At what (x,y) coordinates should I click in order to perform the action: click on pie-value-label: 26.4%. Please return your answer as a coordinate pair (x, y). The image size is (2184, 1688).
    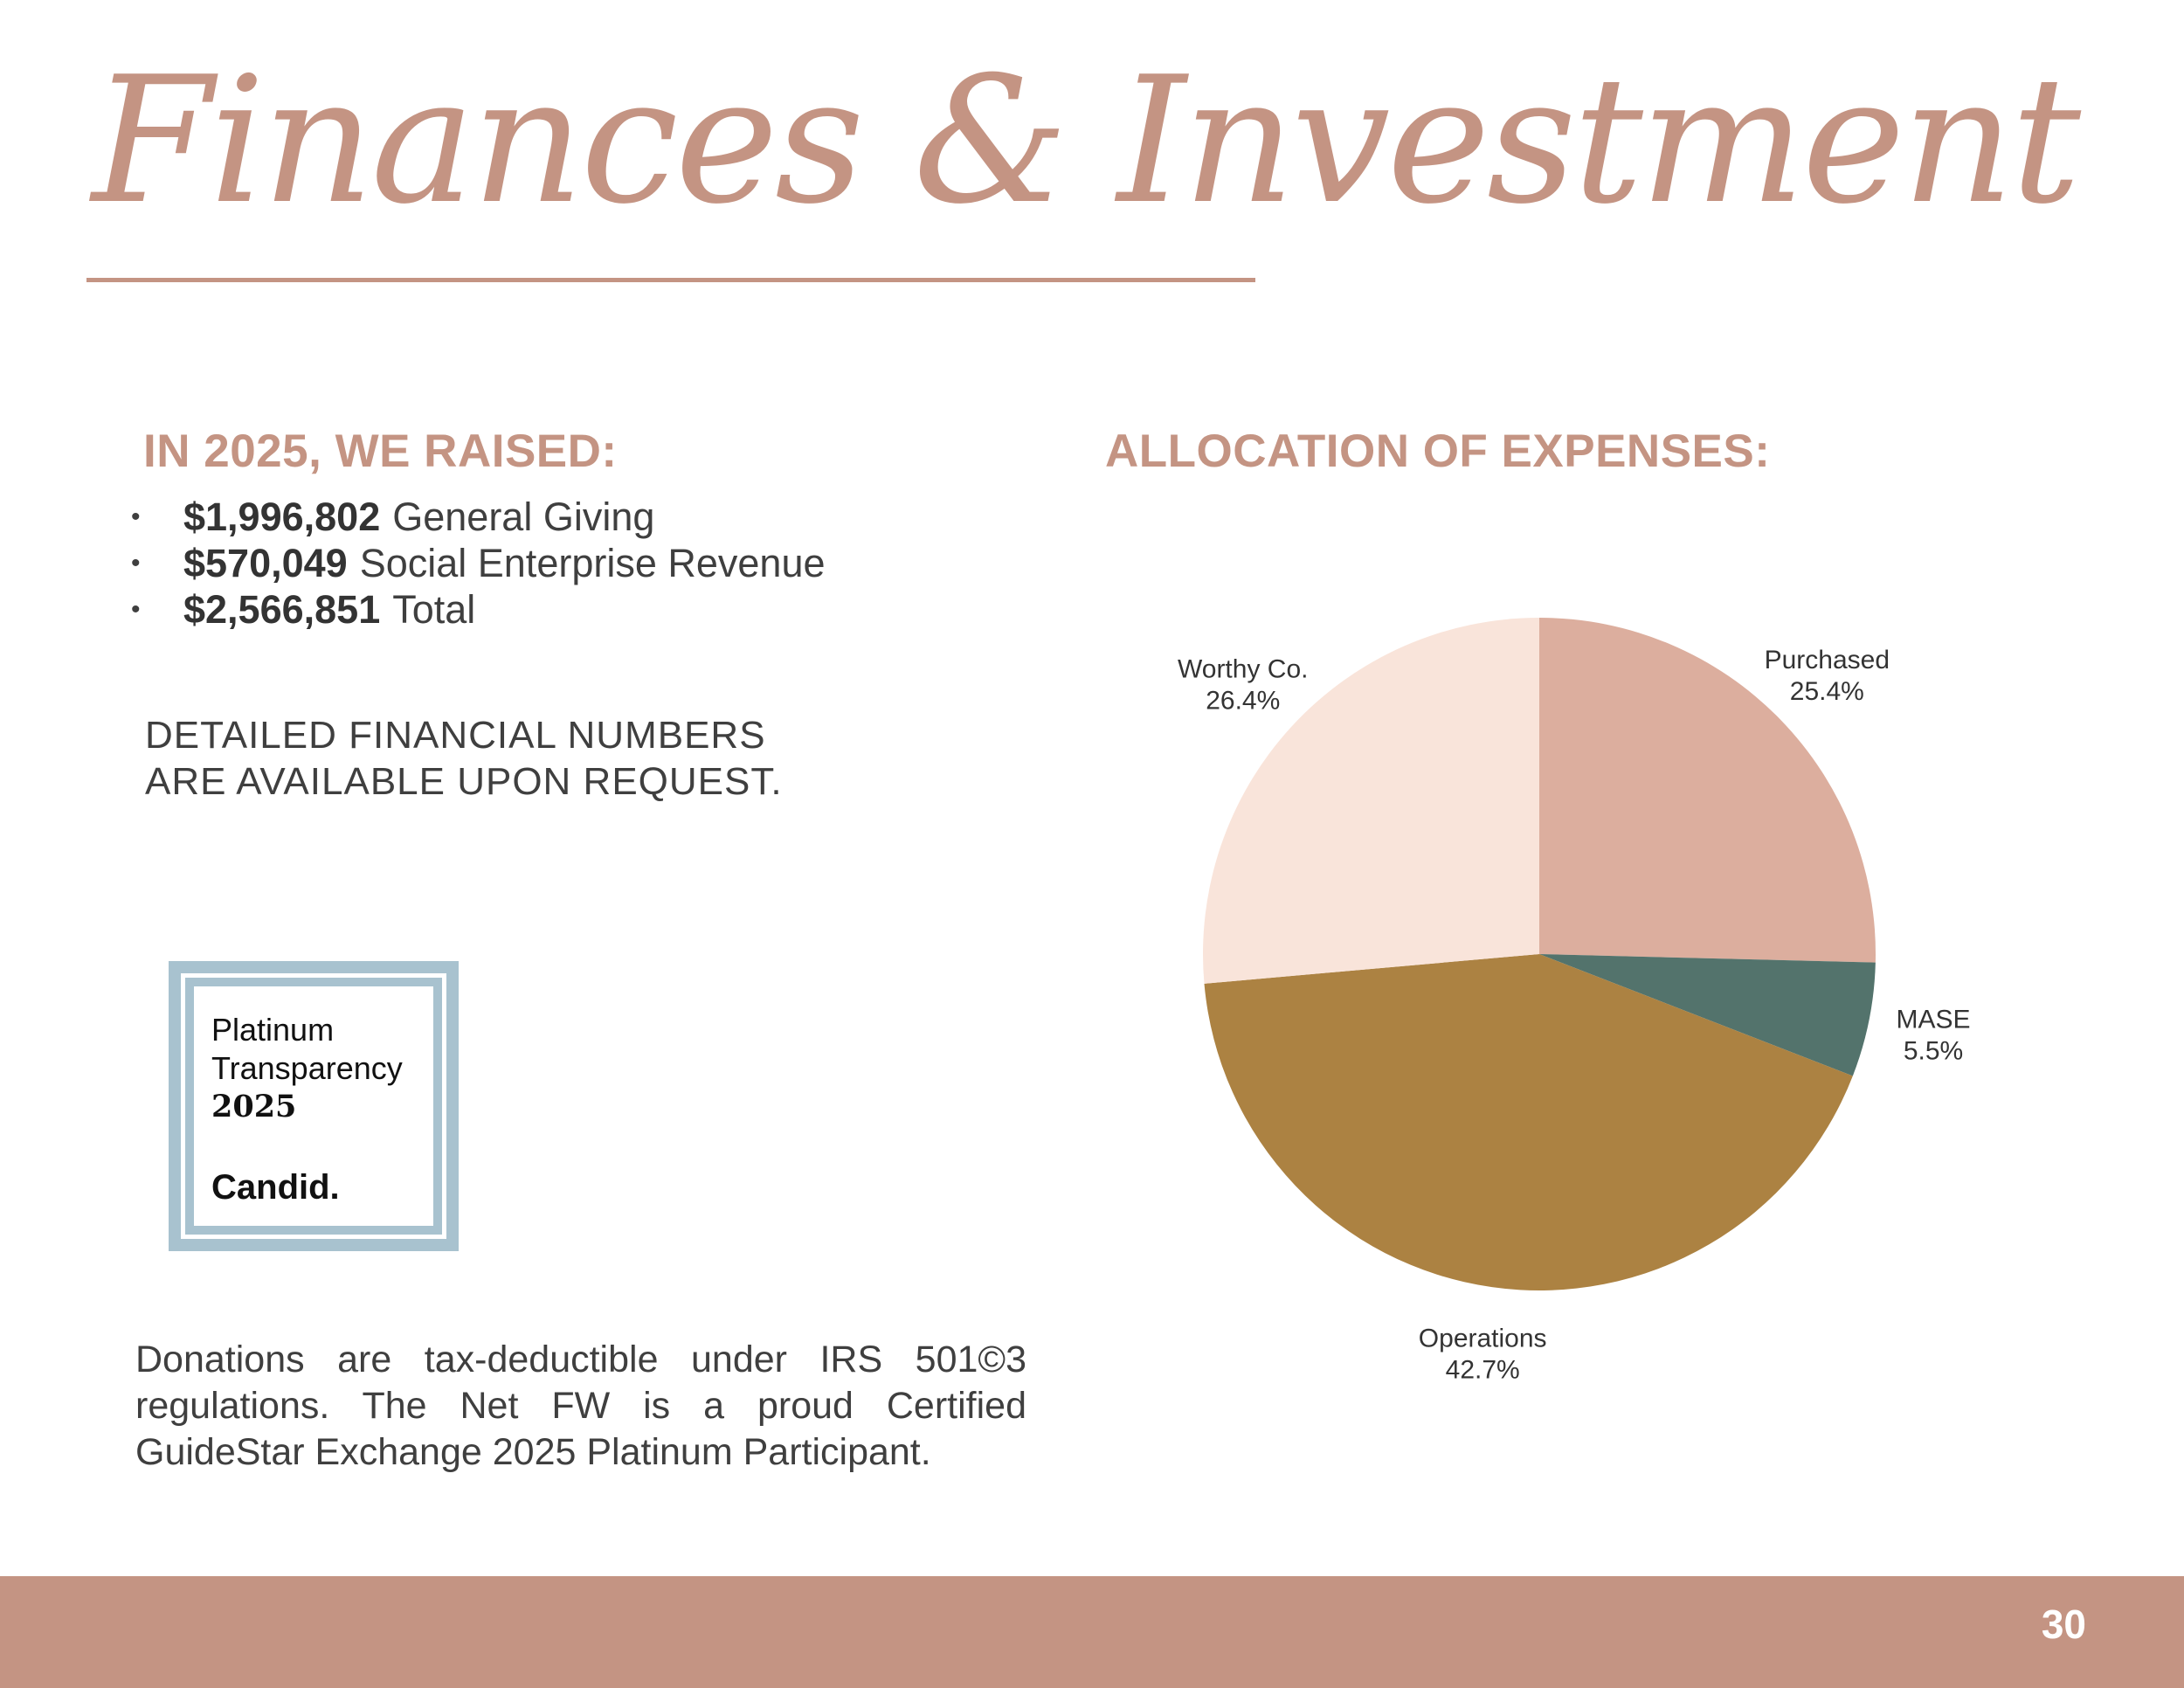
    Looking at the image, I should click on (1243, 700).